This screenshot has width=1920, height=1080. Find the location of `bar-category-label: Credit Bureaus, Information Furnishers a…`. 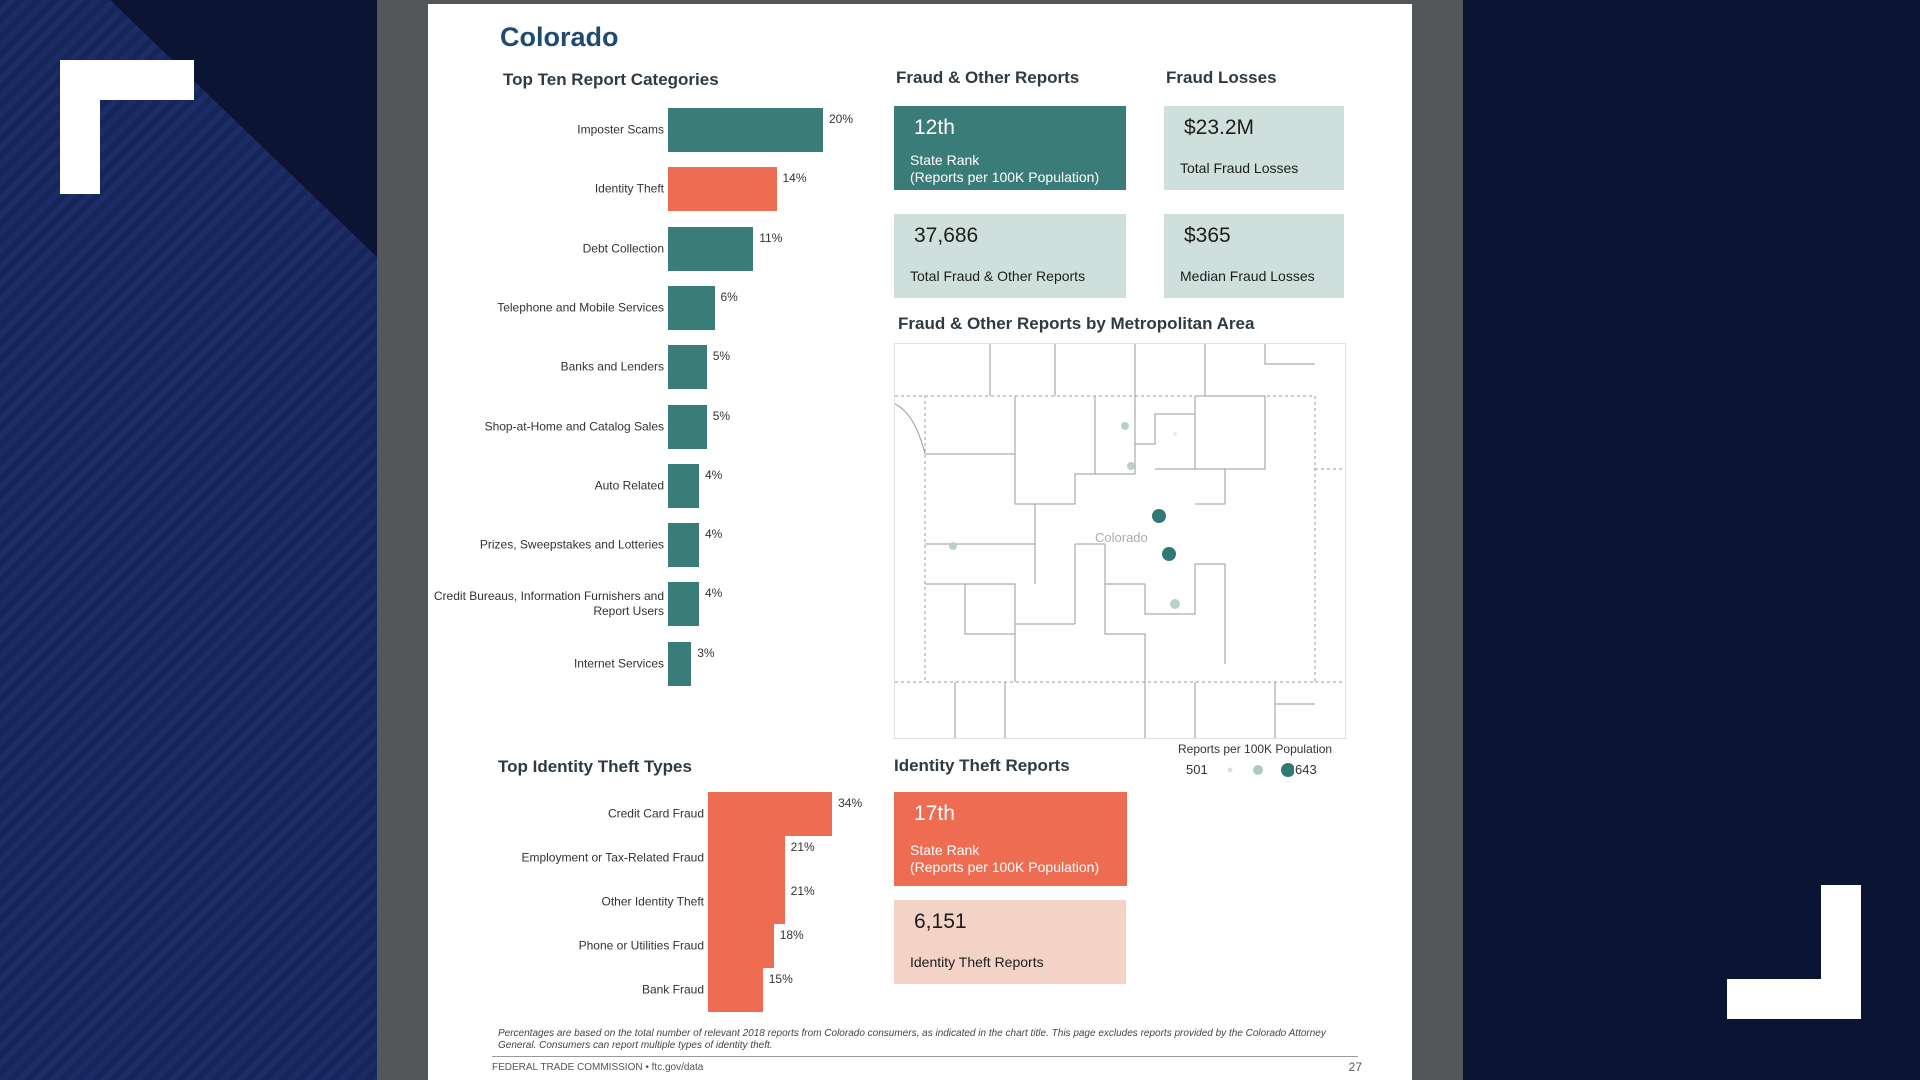

bar-category-label: Credit Bureaus, Information Furnishers a… is located at coordinates (548, 604).